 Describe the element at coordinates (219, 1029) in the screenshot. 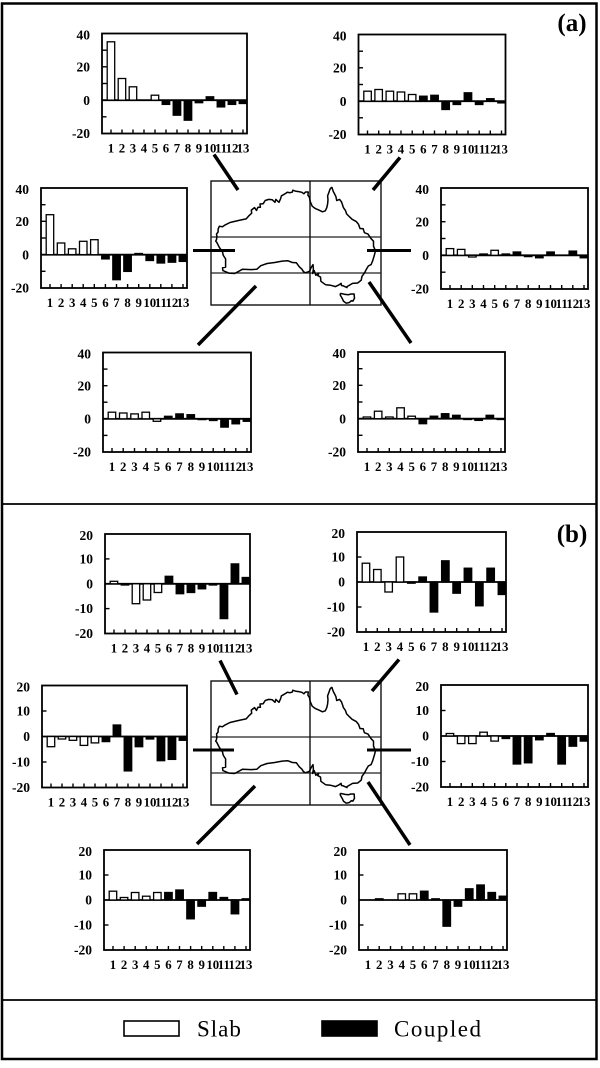

I see `svg-text: Slab` at that location.